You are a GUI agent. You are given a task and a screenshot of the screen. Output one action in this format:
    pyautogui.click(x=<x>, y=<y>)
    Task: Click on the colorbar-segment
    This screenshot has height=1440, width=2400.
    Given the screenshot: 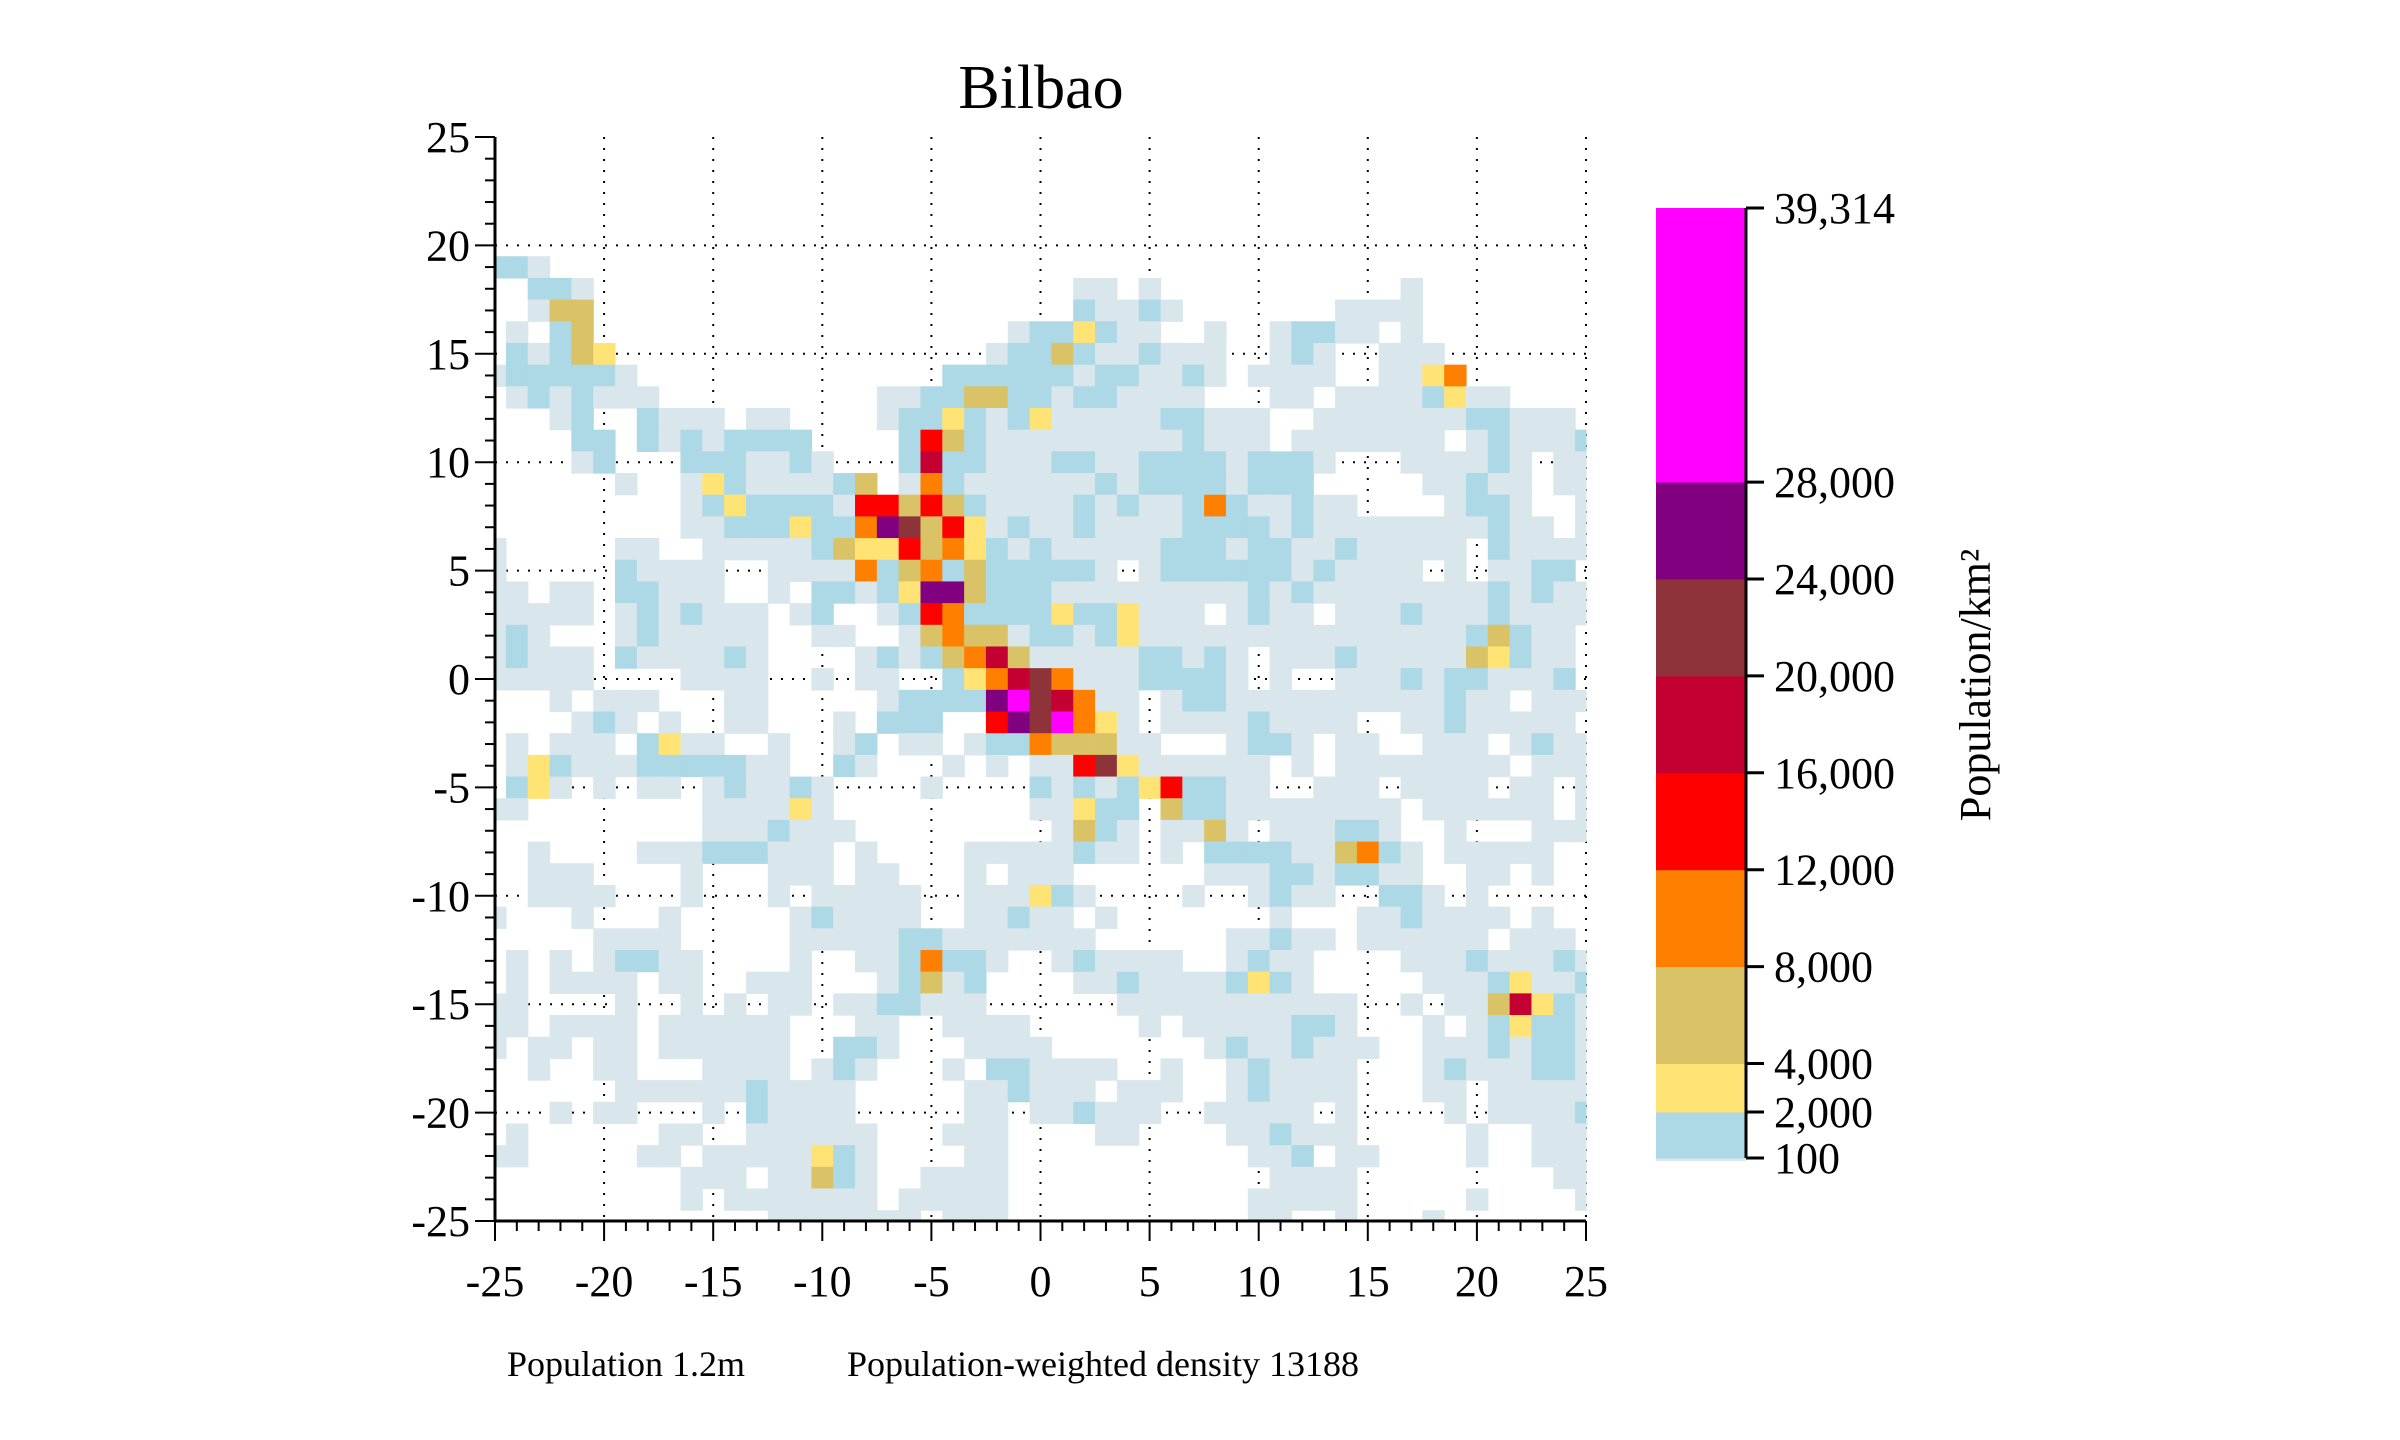 What is the action you would take?
    pyautogui.click(x=1701, y=345)
    